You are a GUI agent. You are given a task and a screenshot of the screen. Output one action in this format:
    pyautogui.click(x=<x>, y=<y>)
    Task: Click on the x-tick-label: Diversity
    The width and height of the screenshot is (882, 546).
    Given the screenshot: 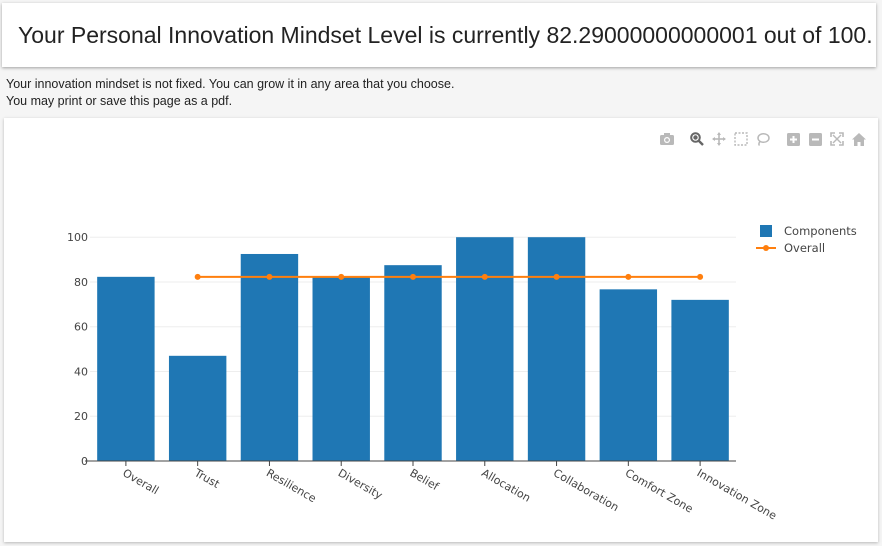 What is the action you would take?
    pyautogui.click(x=360, y=484)
    